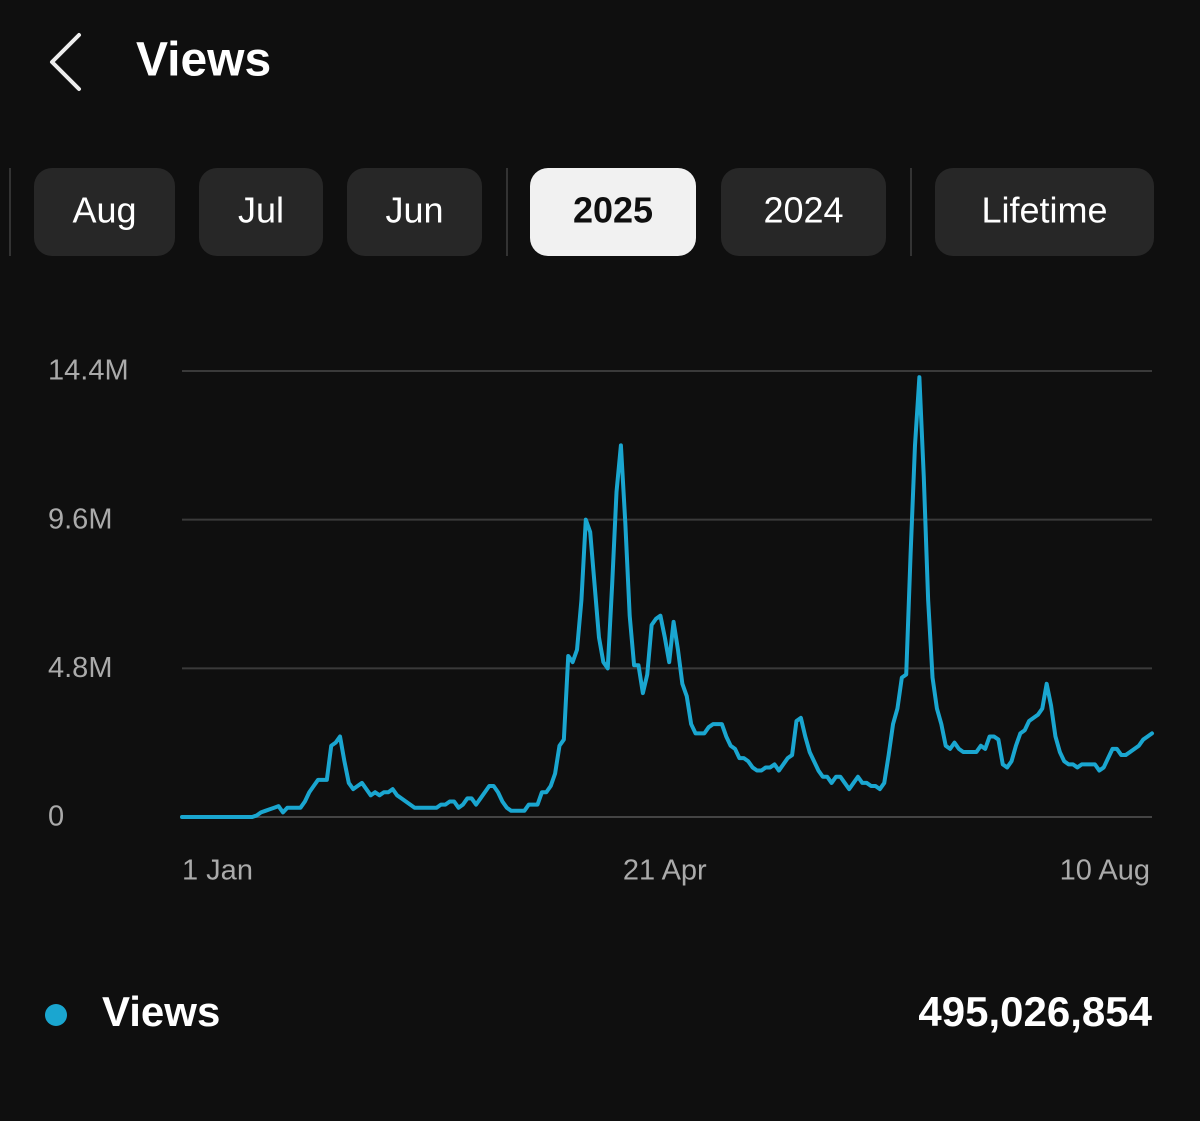 The height and width of the screenshot is (1121, 1200). I want to click on total-value: 495,026,854, so click(1035, 1011).